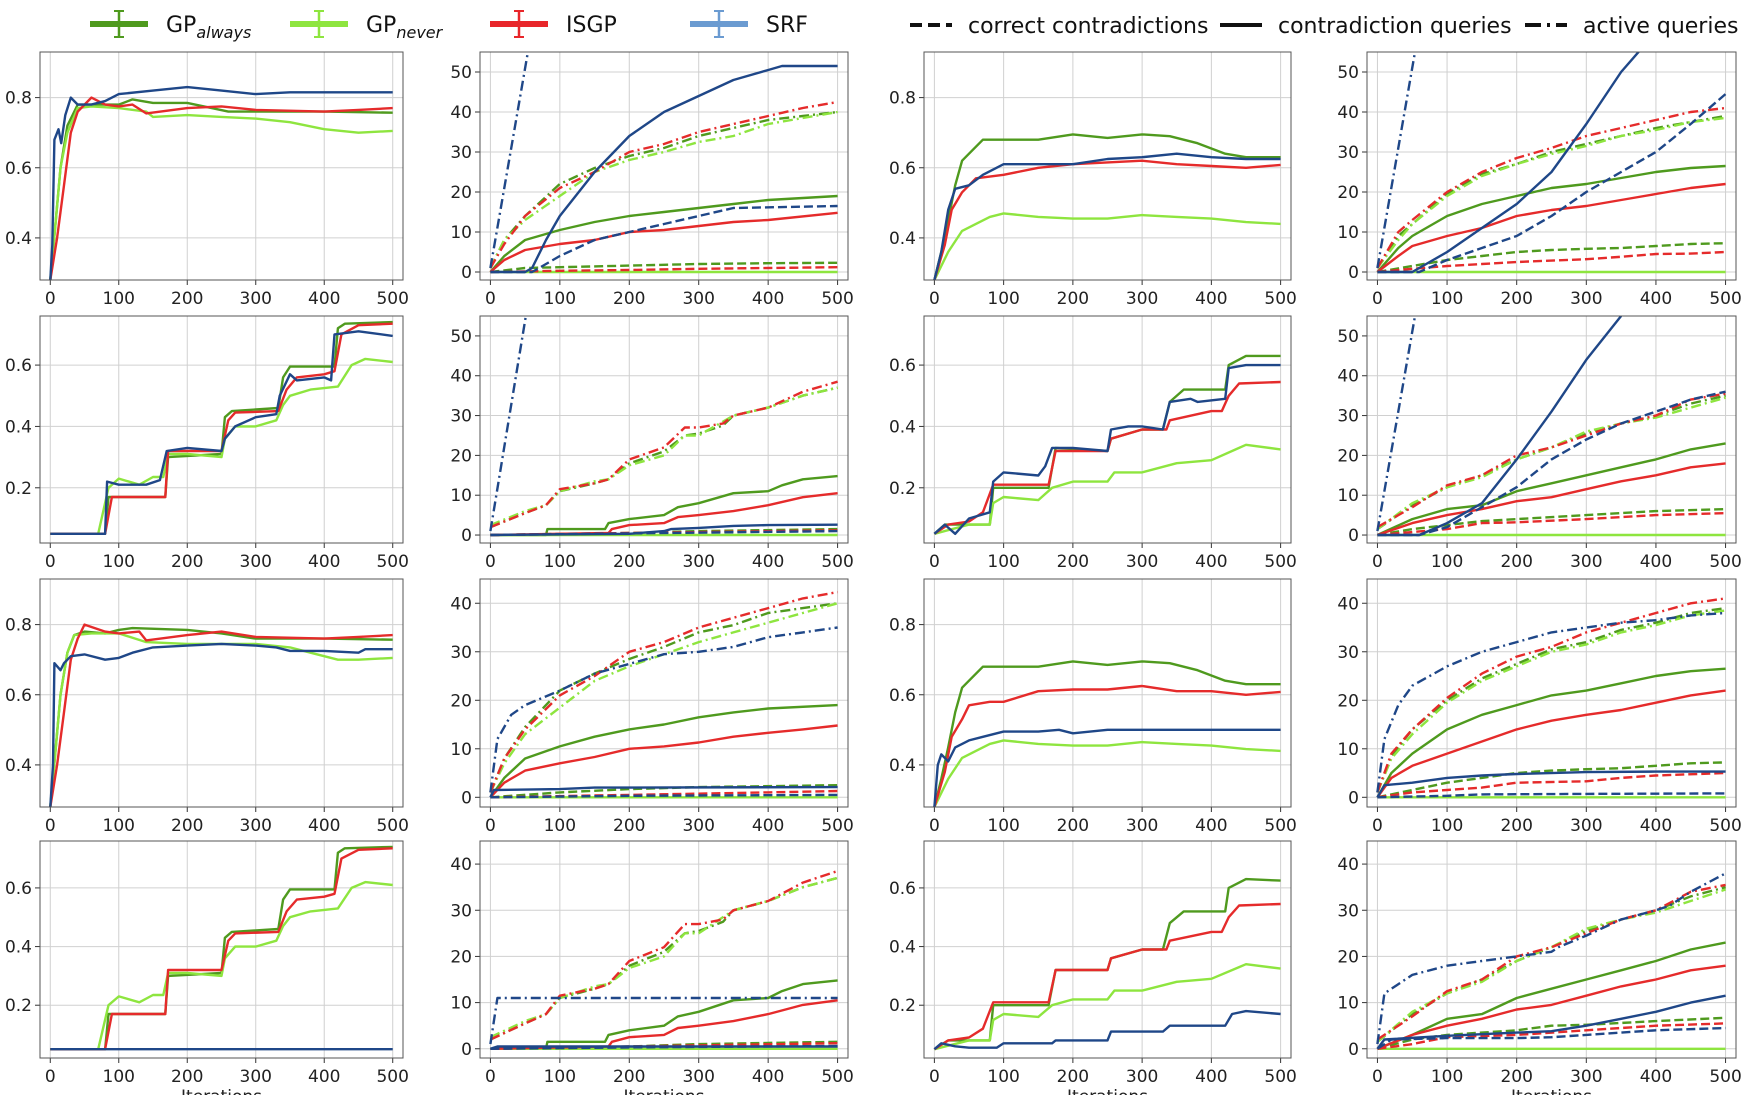  I want to click on series-line-GP_always-dashdot, so click(663, 958).